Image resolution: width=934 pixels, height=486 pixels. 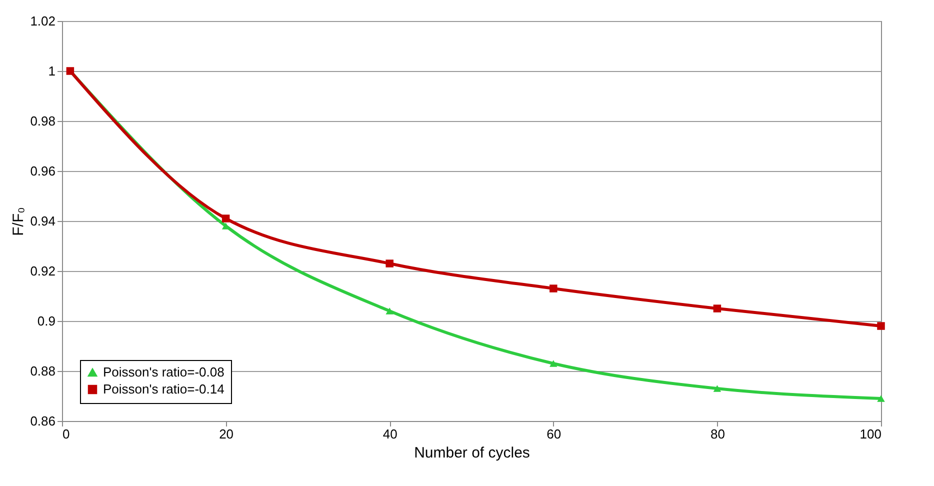 I want to click on x-tick-label: 40, so click(x=390, y=434).